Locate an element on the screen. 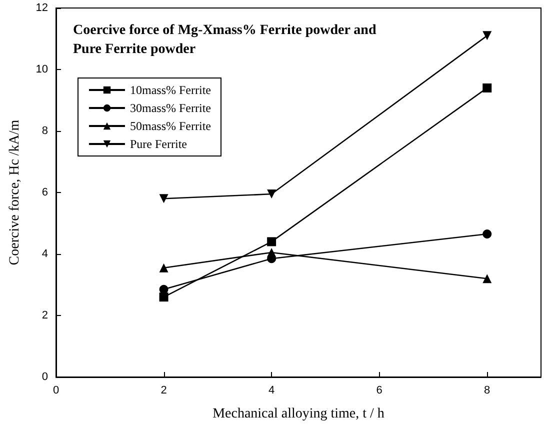 Image resolution: width=555 pixels, height=427 pixels. legend-label: 30mass% Ferrite is located at coordinates (170, 108).